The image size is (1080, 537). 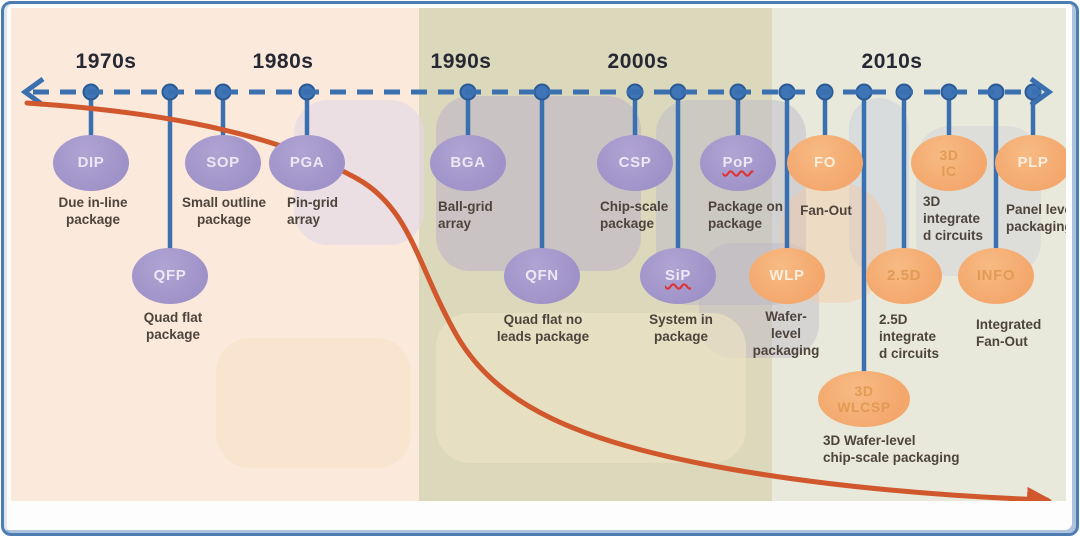 I want to click on bubble-dip: DIP, so click(x=91, y=163).